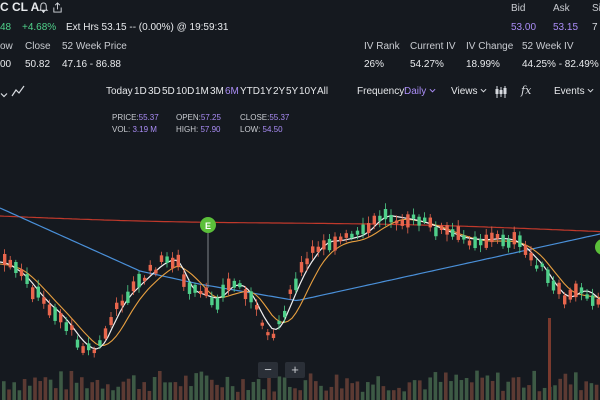  I want to click on ask-value: 53.15, so click(566, 27).